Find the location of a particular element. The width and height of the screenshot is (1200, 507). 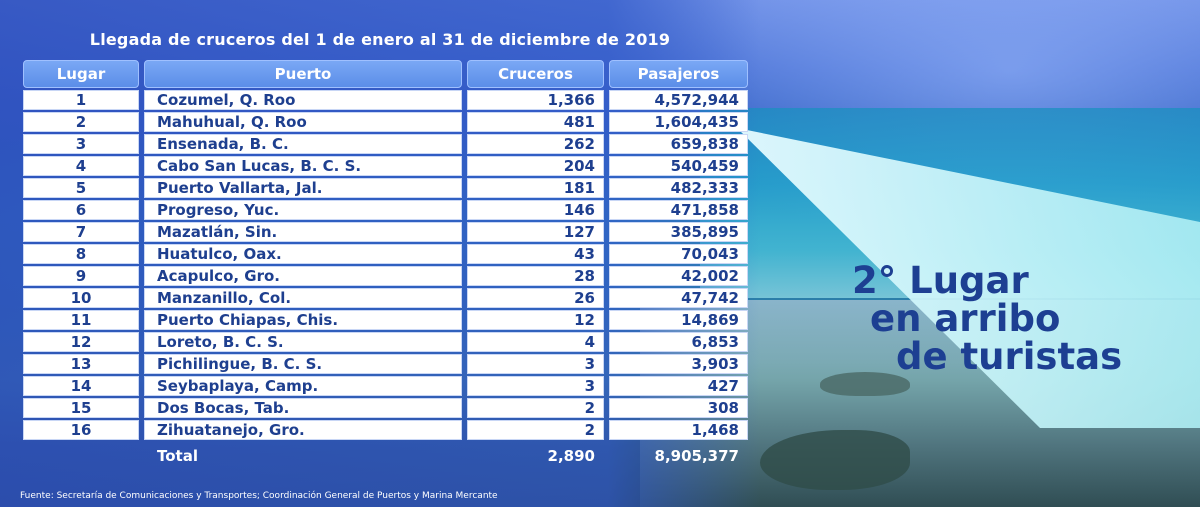

cell-pasajeros: 308 is located at coordinates (678, 408).